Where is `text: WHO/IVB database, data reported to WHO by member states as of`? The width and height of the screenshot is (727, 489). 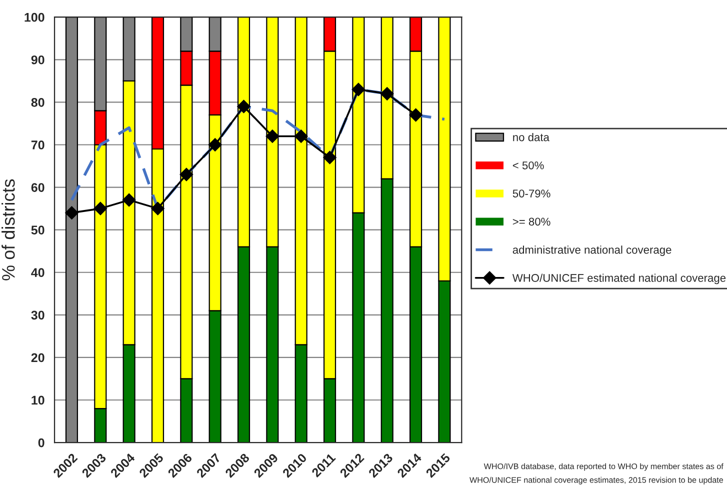
text: WHO/IVB database, data reported to WHO by member states as of is located at coordinates (604, 467).